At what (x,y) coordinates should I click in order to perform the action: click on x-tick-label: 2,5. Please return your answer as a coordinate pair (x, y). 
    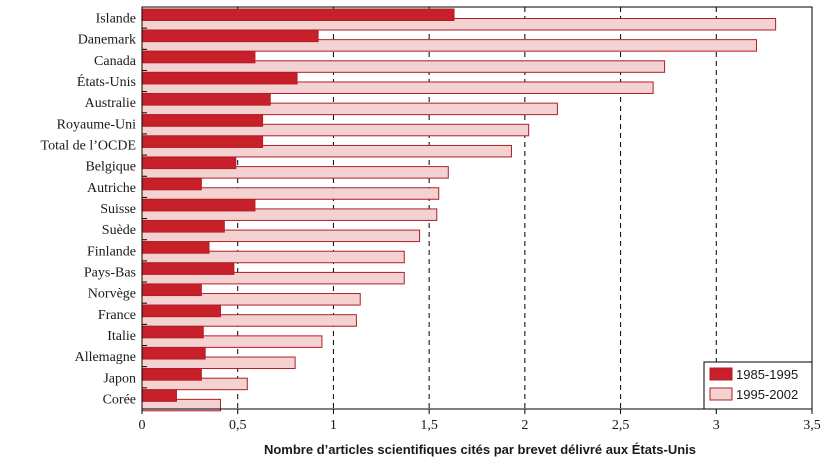
    Looking at the image, I should click on (621, 425).